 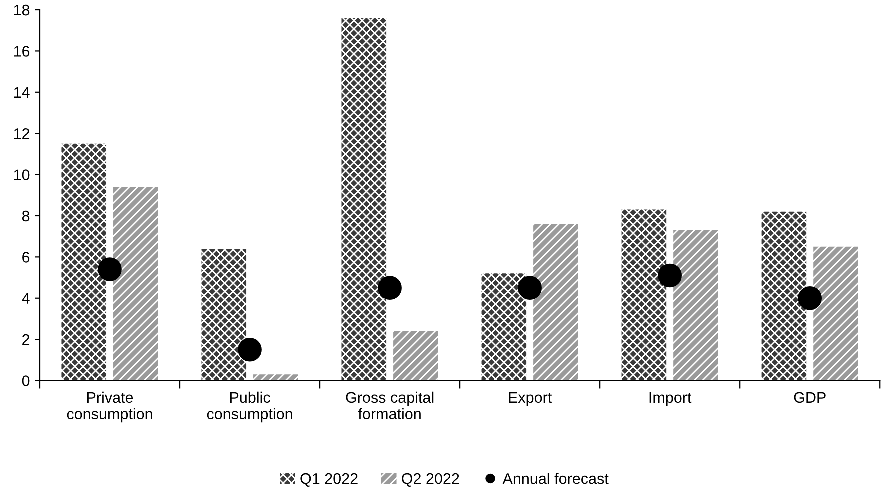 I want to click on y-tick-label: 16, so click(x=22, y=51).